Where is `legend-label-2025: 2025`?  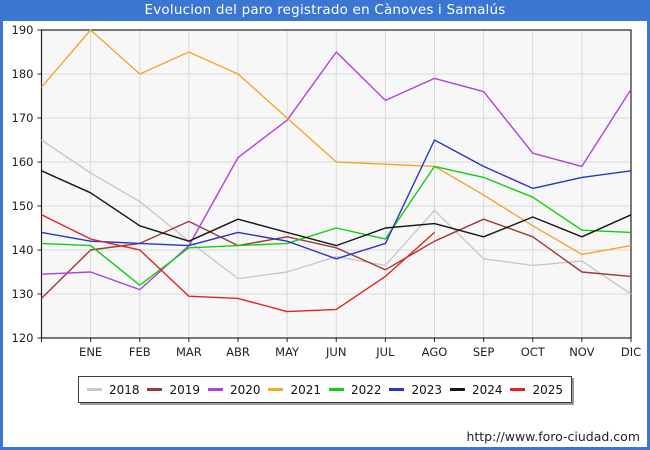
legend-label-2025: 2025 is located at coordinates (547, 389).